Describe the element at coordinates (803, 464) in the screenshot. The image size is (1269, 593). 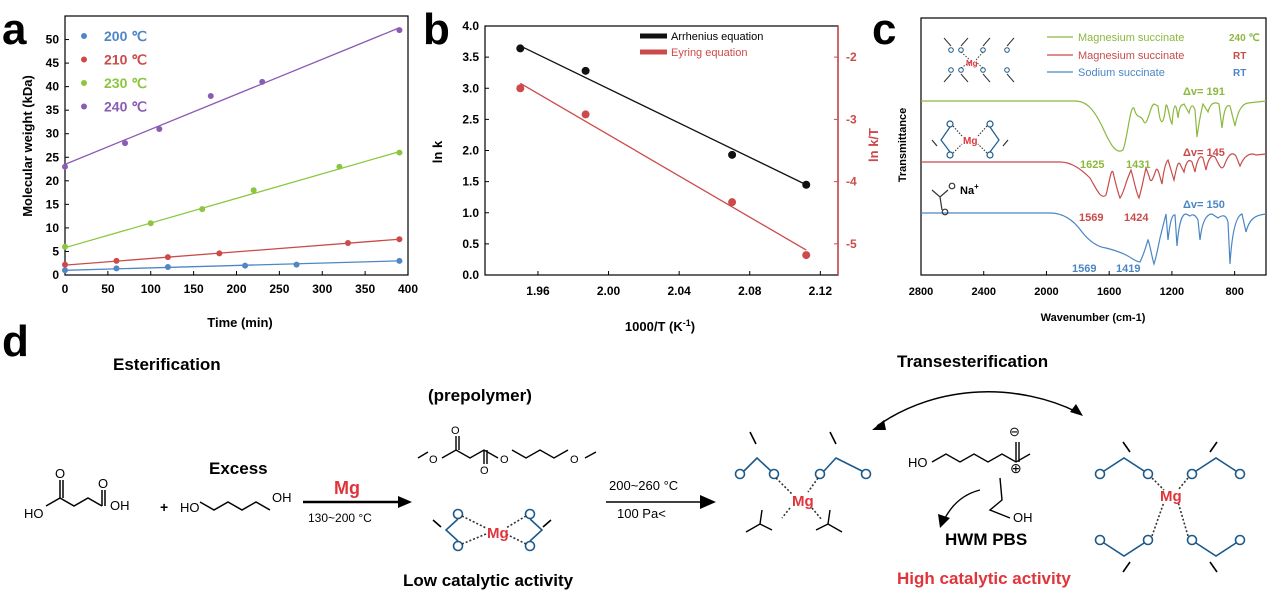
I see `active-carboxylates` at that location.